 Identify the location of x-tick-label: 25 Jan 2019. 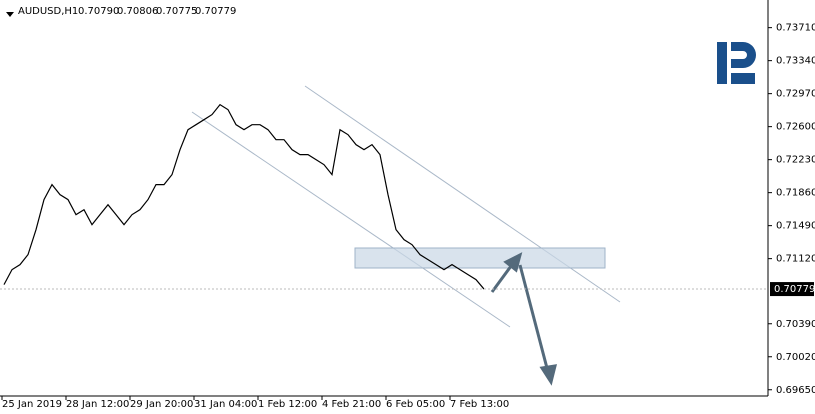
(32, 404).